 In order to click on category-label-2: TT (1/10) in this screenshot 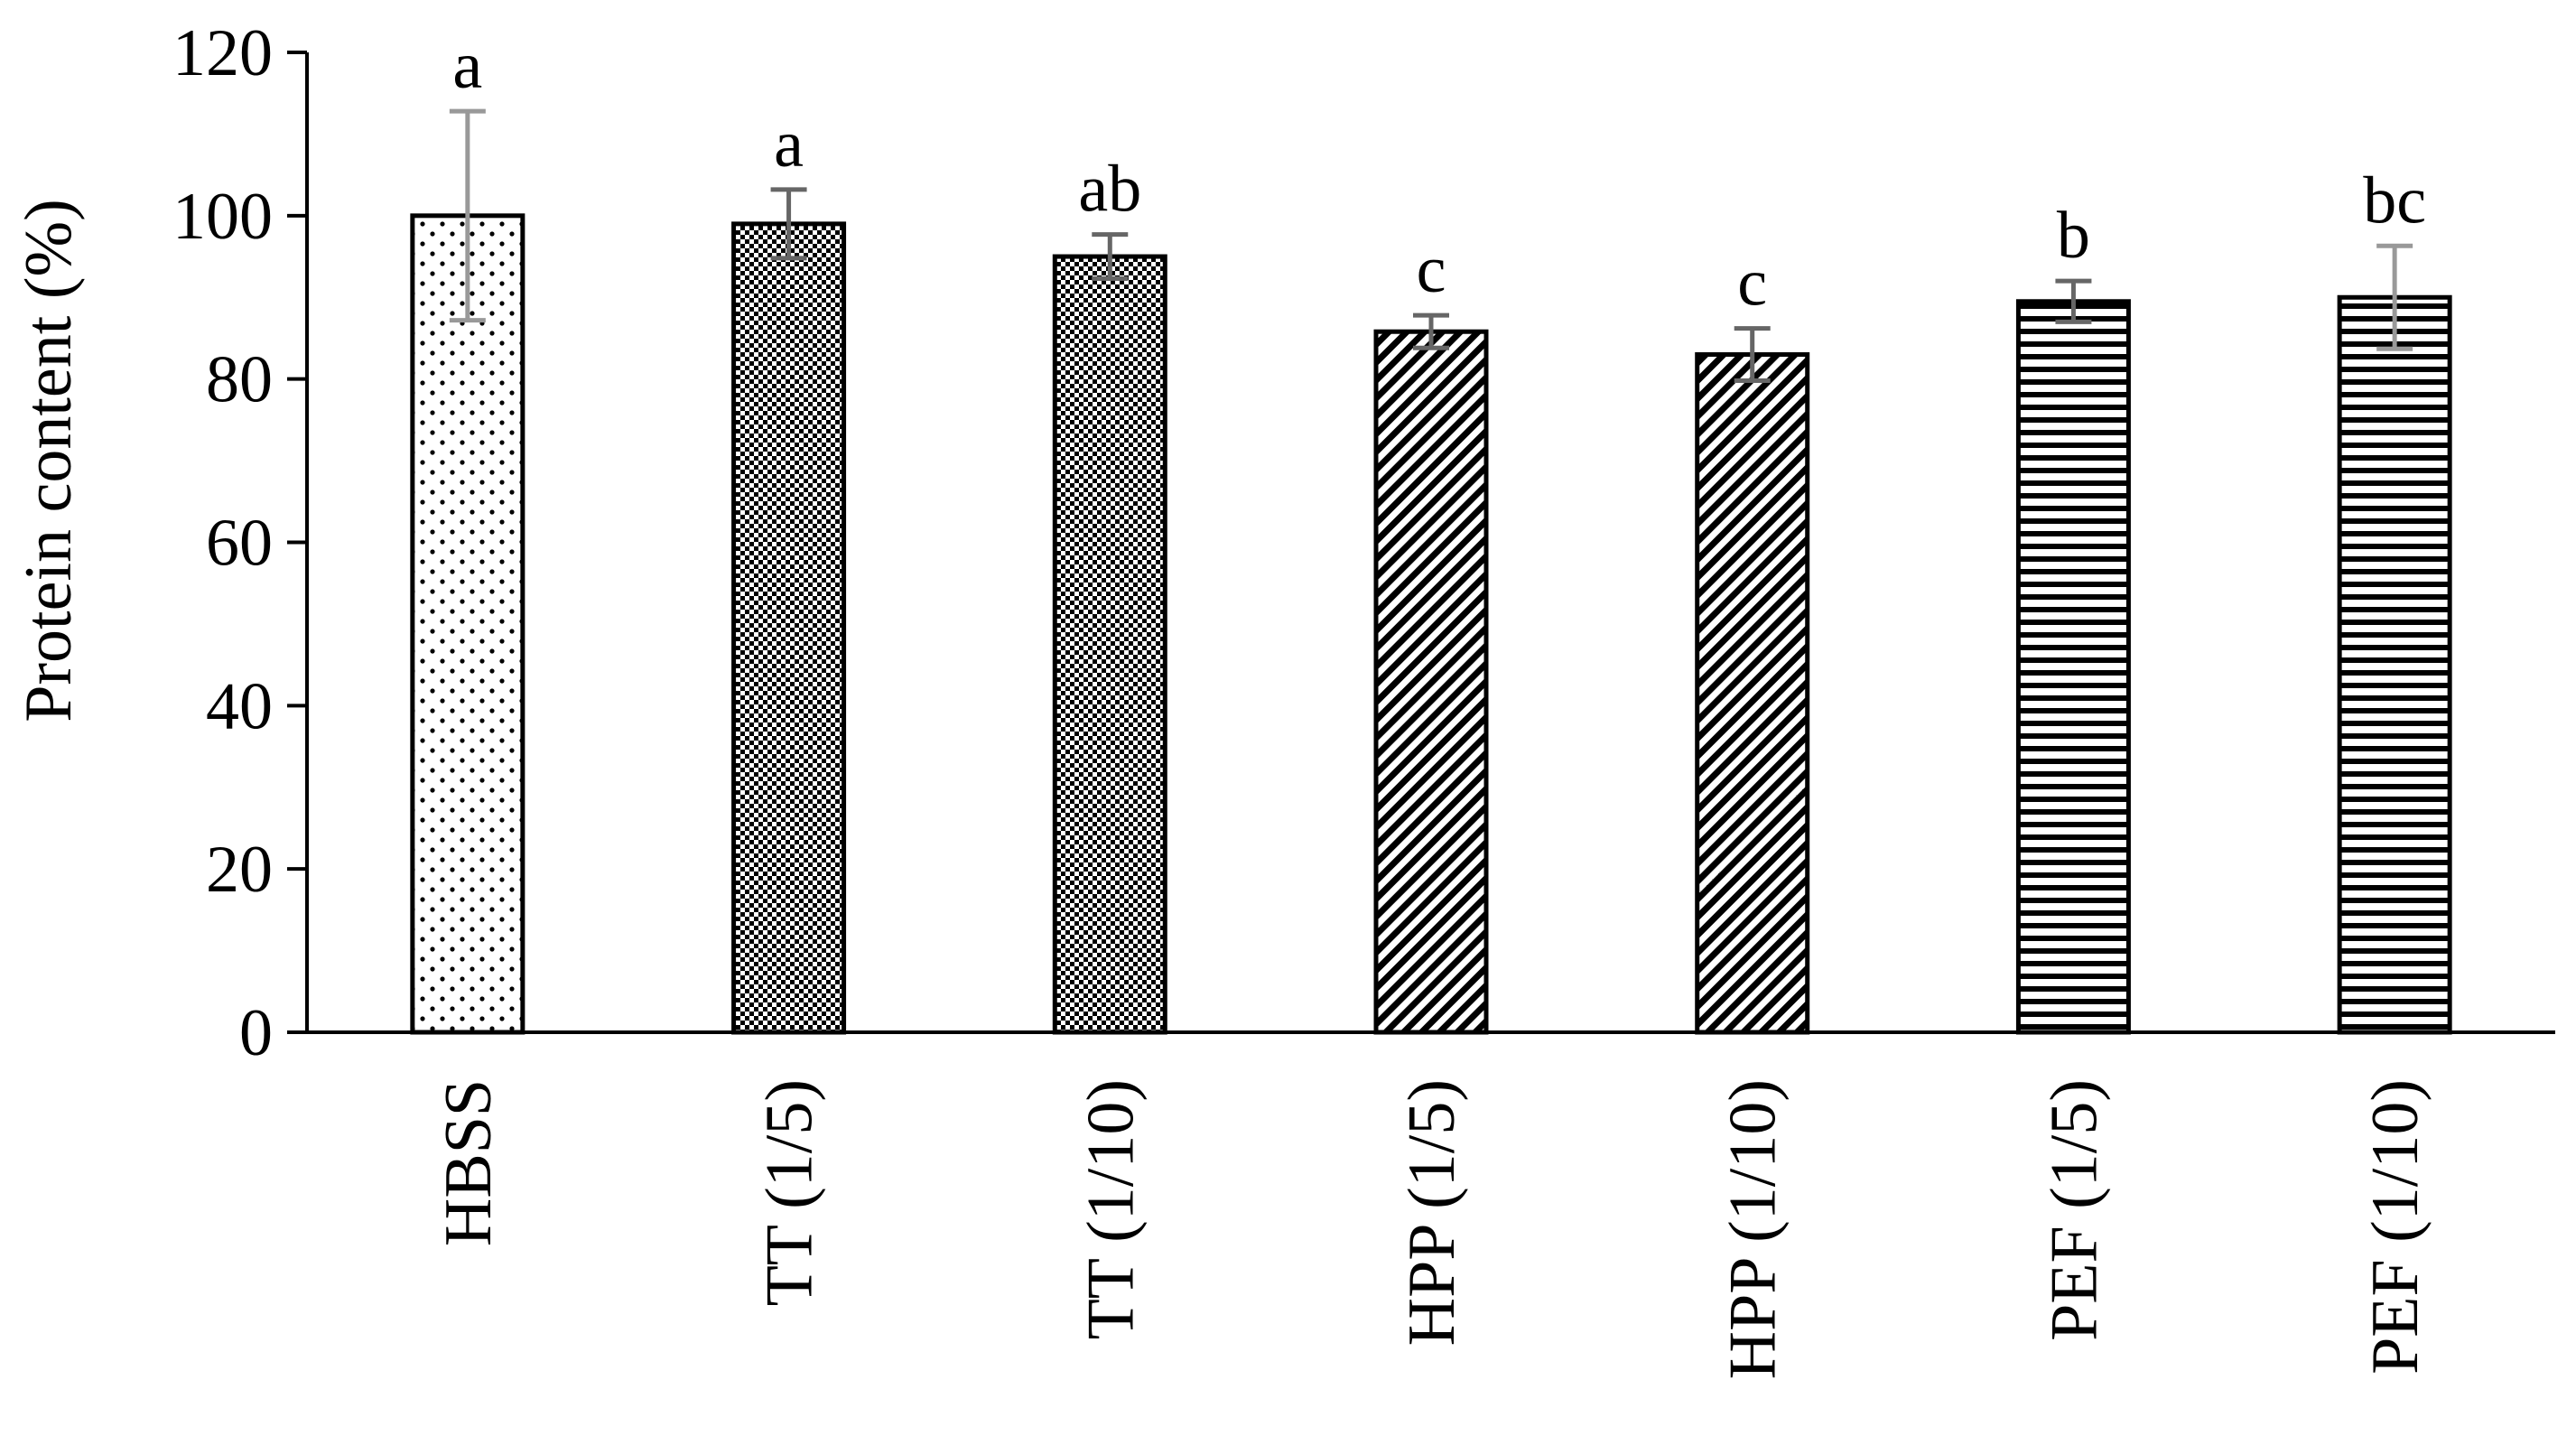, I will do `click(1111, 1209)`.